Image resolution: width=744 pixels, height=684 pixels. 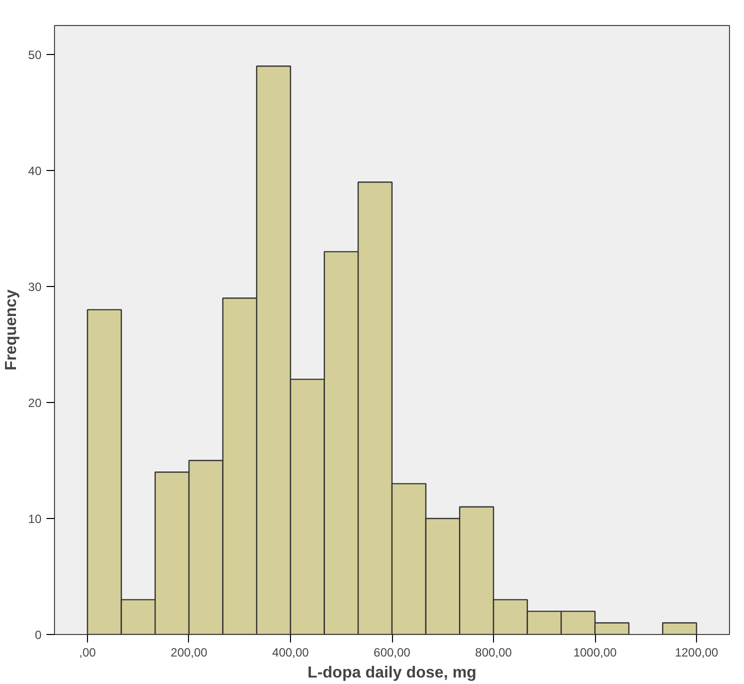 What do you see at coordinates (392, 653) in the screenshot?
I see `x-tick-label: 600,00` at bounding box center [392, 653].